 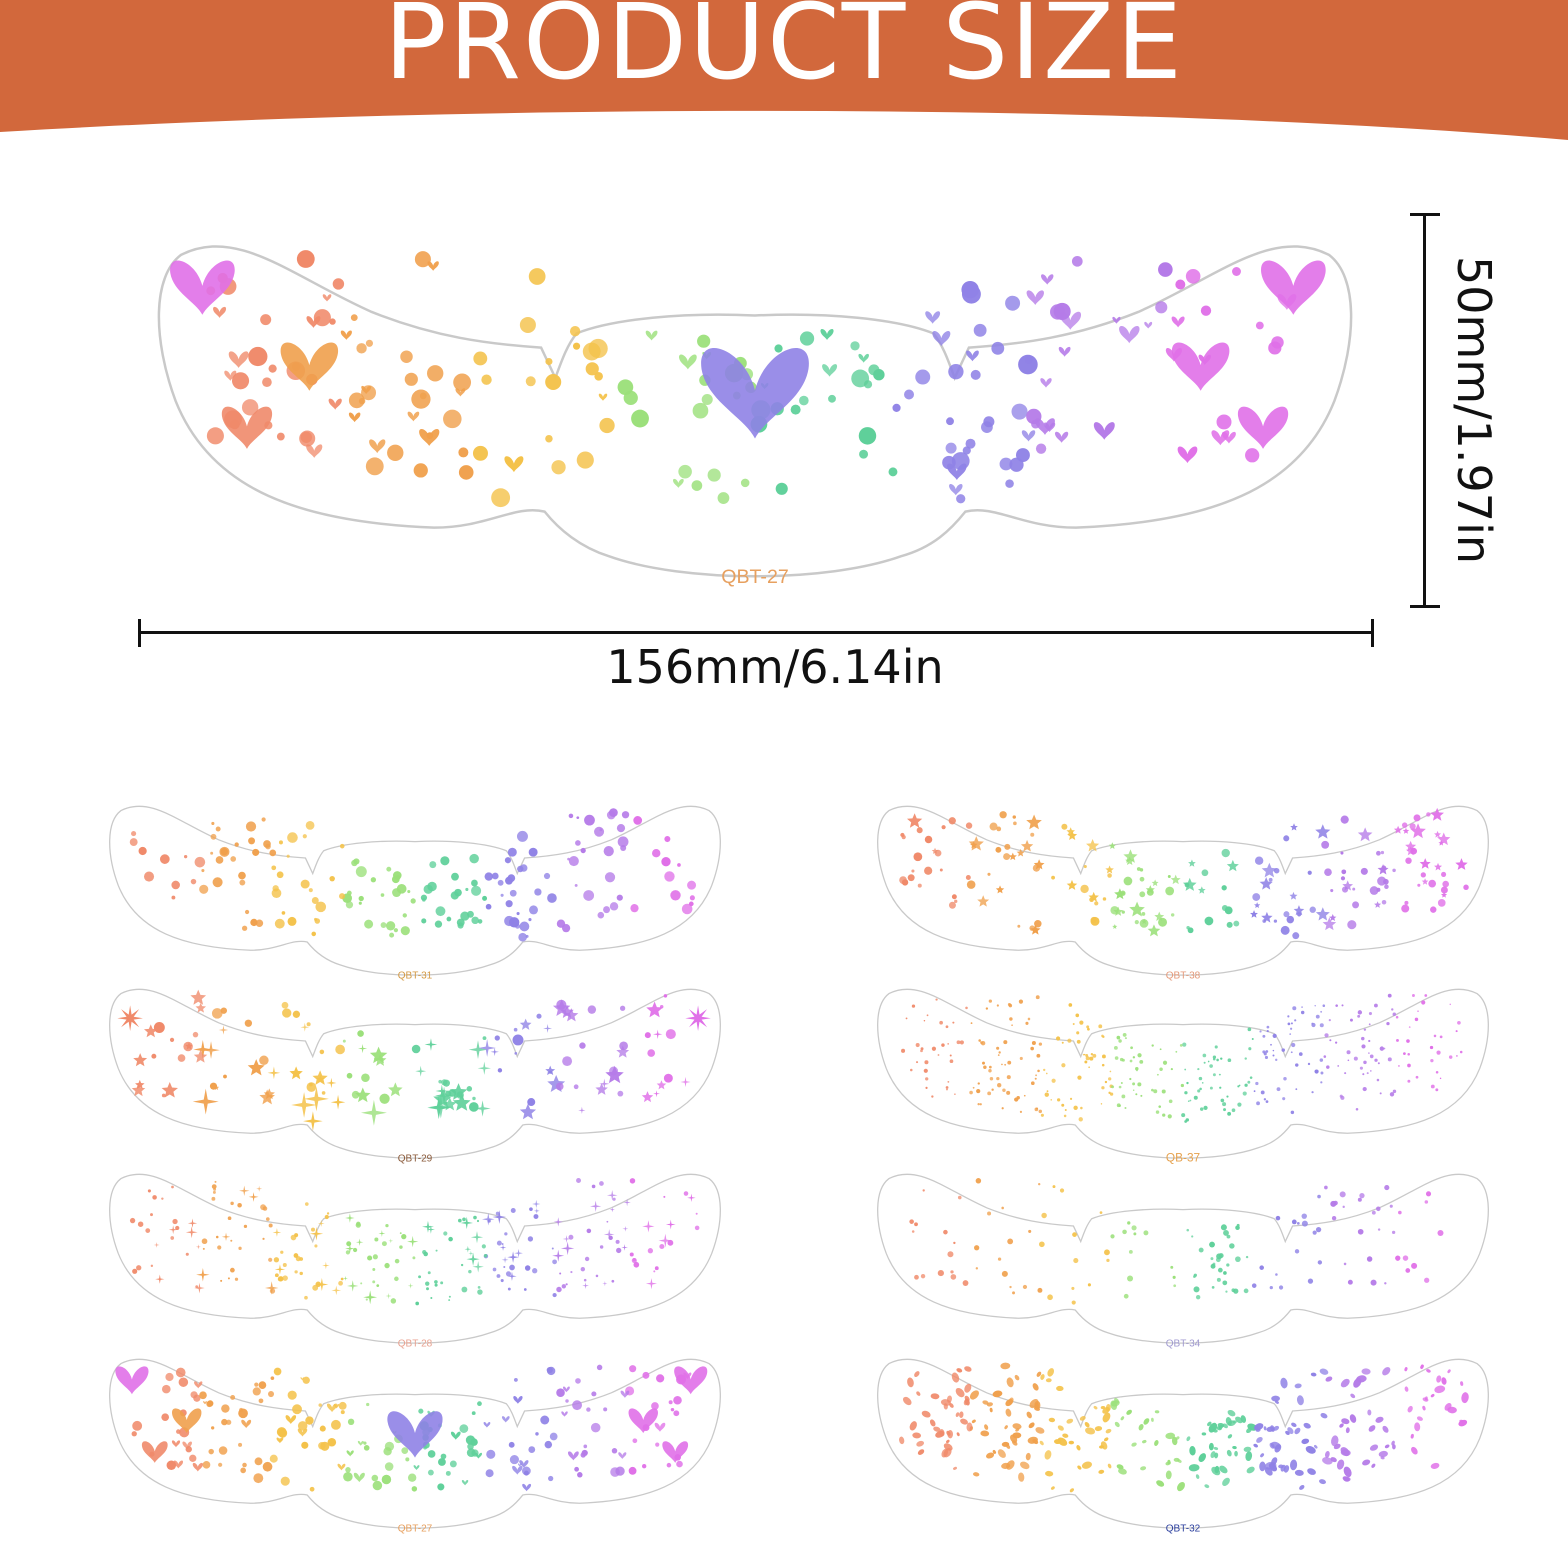 What do you see at coordinates (784, 70) in the screenshot?
I see `banner-shape` at bounding box center [784, 70].